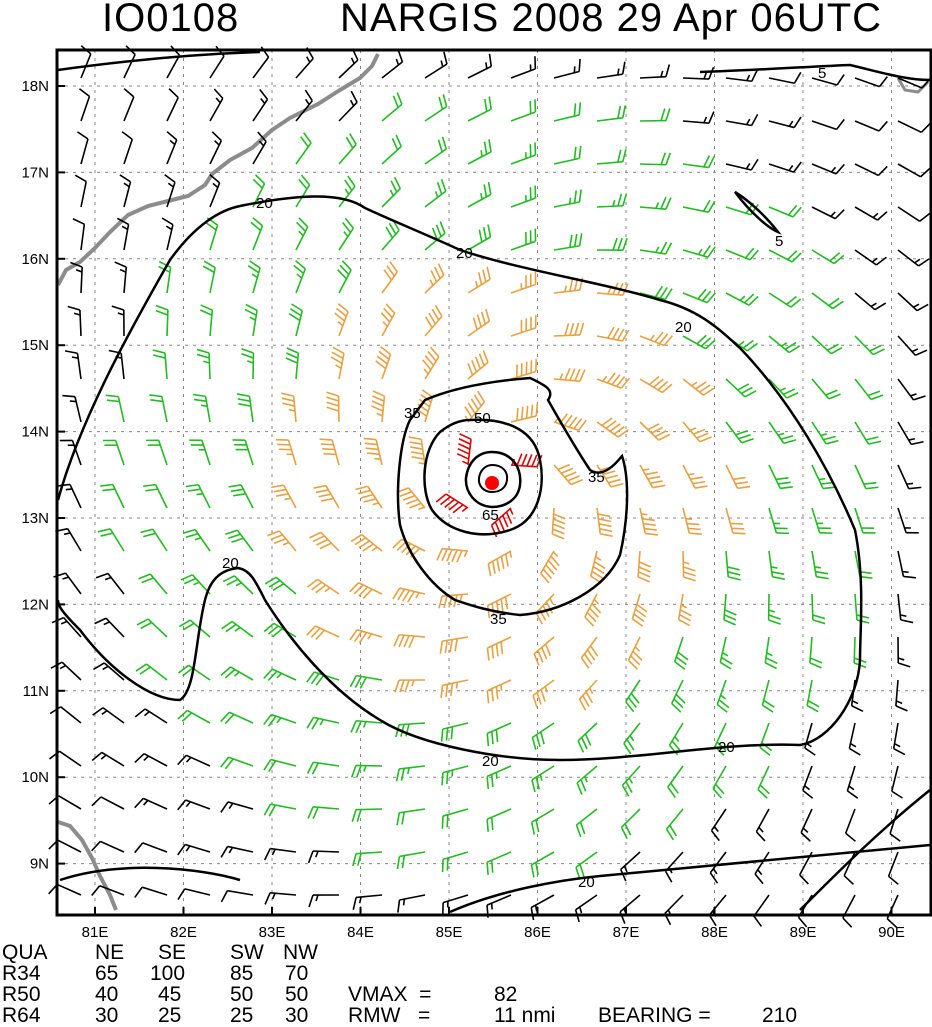 This screenshot has height=1027, width=932. What do you see at coordinates (779, 1015) in the screenshot?
I see `bearing-value: 210` at bounding box center [779, 1015].